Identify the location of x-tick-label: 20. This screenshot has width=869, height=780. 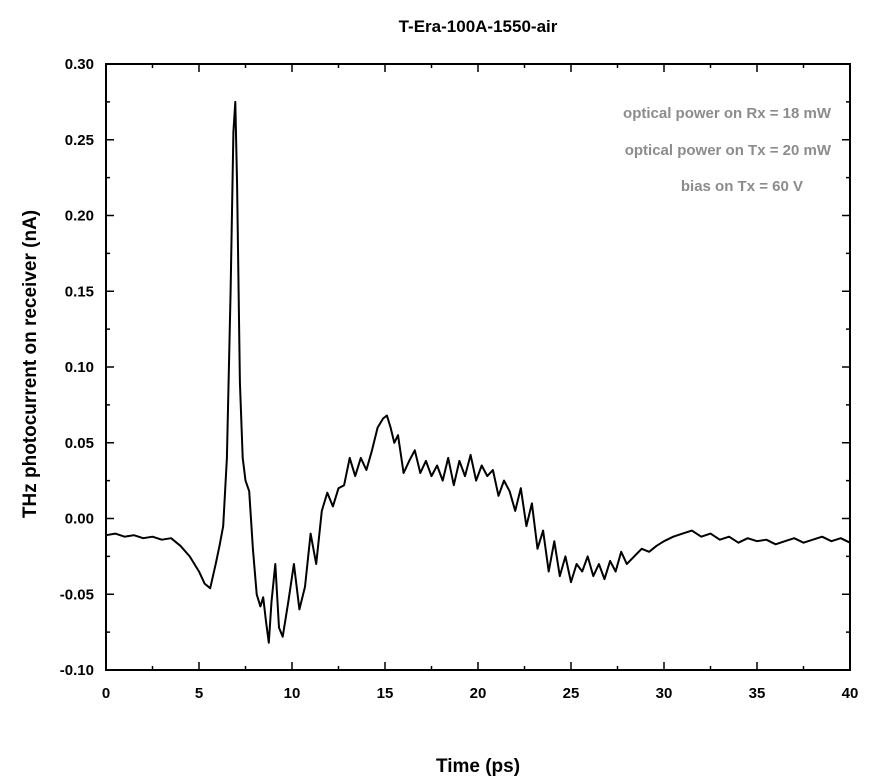
(478, 693).